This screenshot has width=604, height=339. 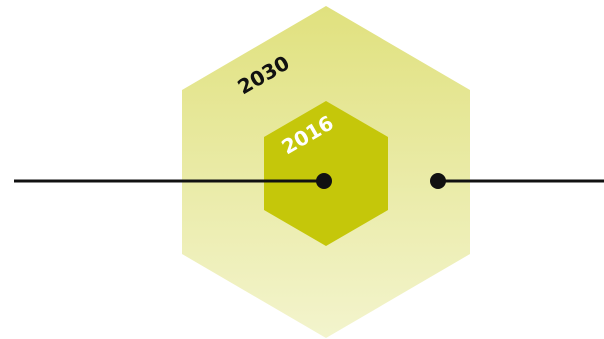 What do you see at coordinates (324, 181) in the screenshot?
I see `inner-endpoint-dot` at bounding box center [324, 181].